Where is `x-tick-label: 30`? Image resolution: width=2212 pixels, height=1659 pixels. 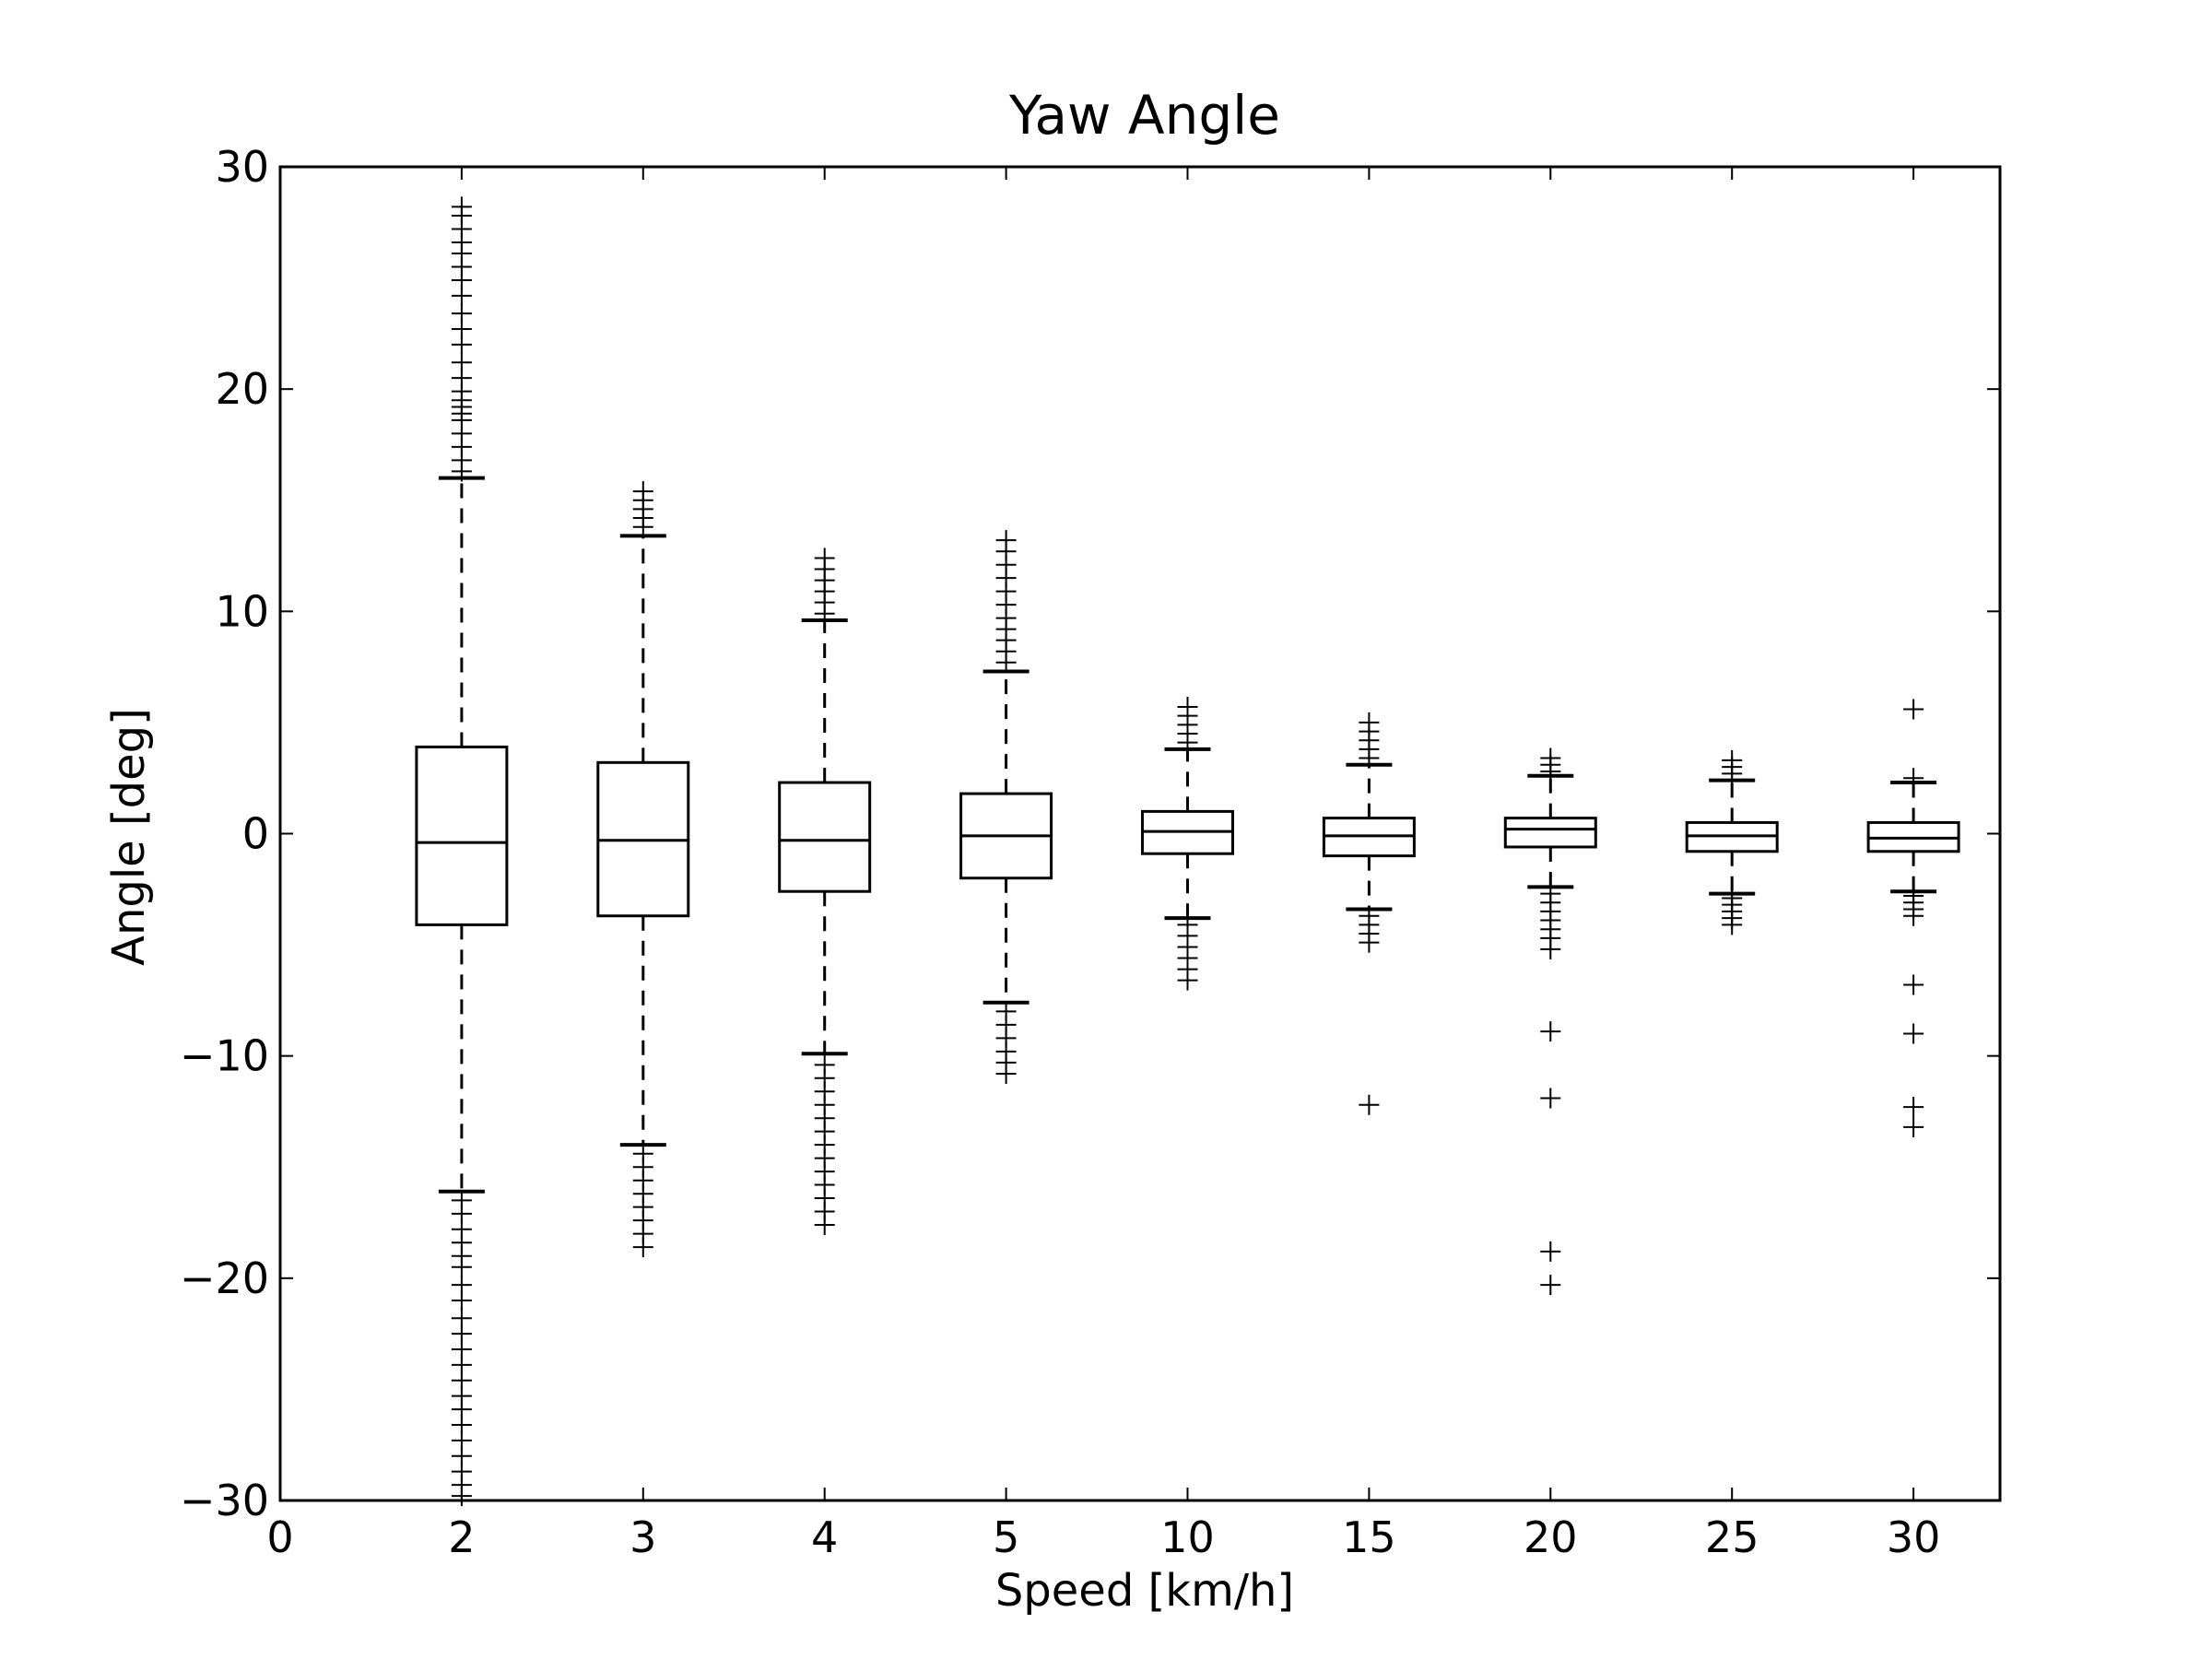
x-tick-label: 30 is located at coordinates (1914, 1537).